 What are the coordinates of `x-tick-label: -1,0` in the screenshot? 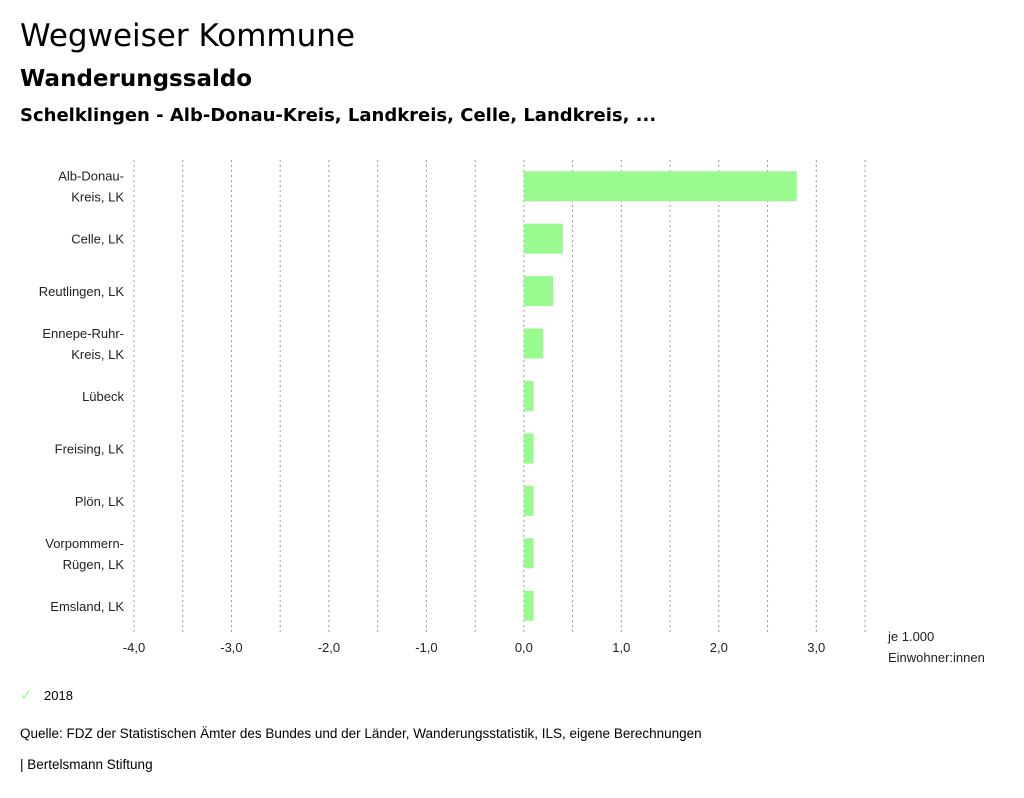 It's located at (426, 647).